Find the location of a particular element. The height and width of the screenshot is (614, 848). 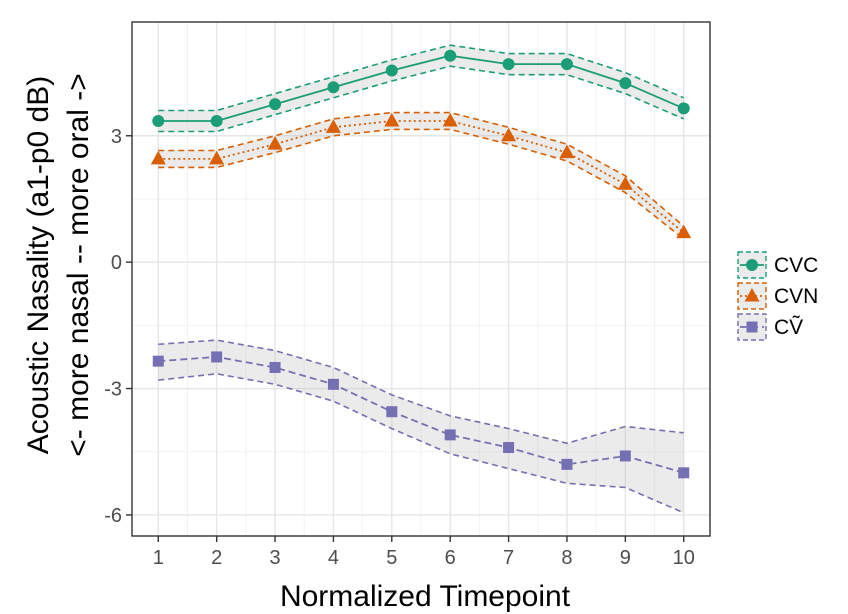

x-tick-label: 4 is located at coordinates (333, 558).